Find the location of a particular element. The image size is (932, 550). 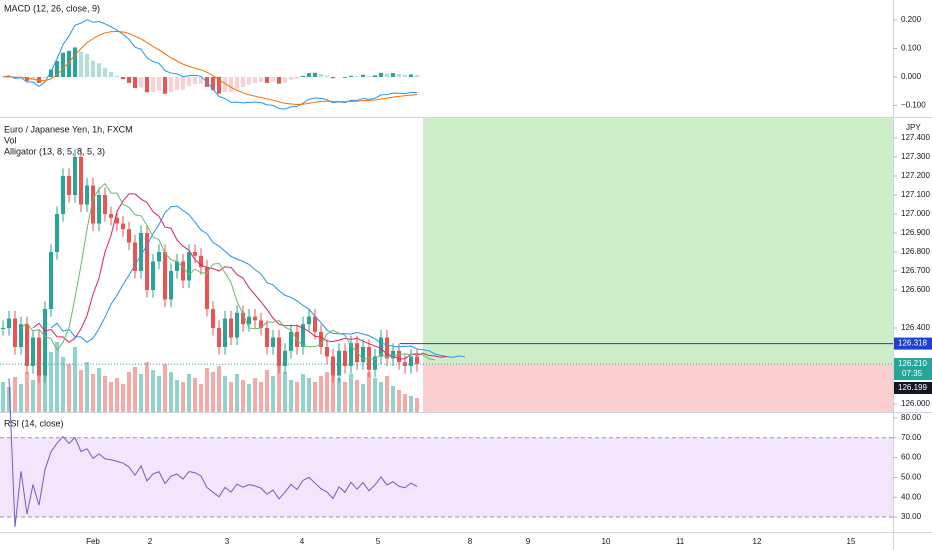

price-tag-label: 126.318 is located at coordinates (912, 343).